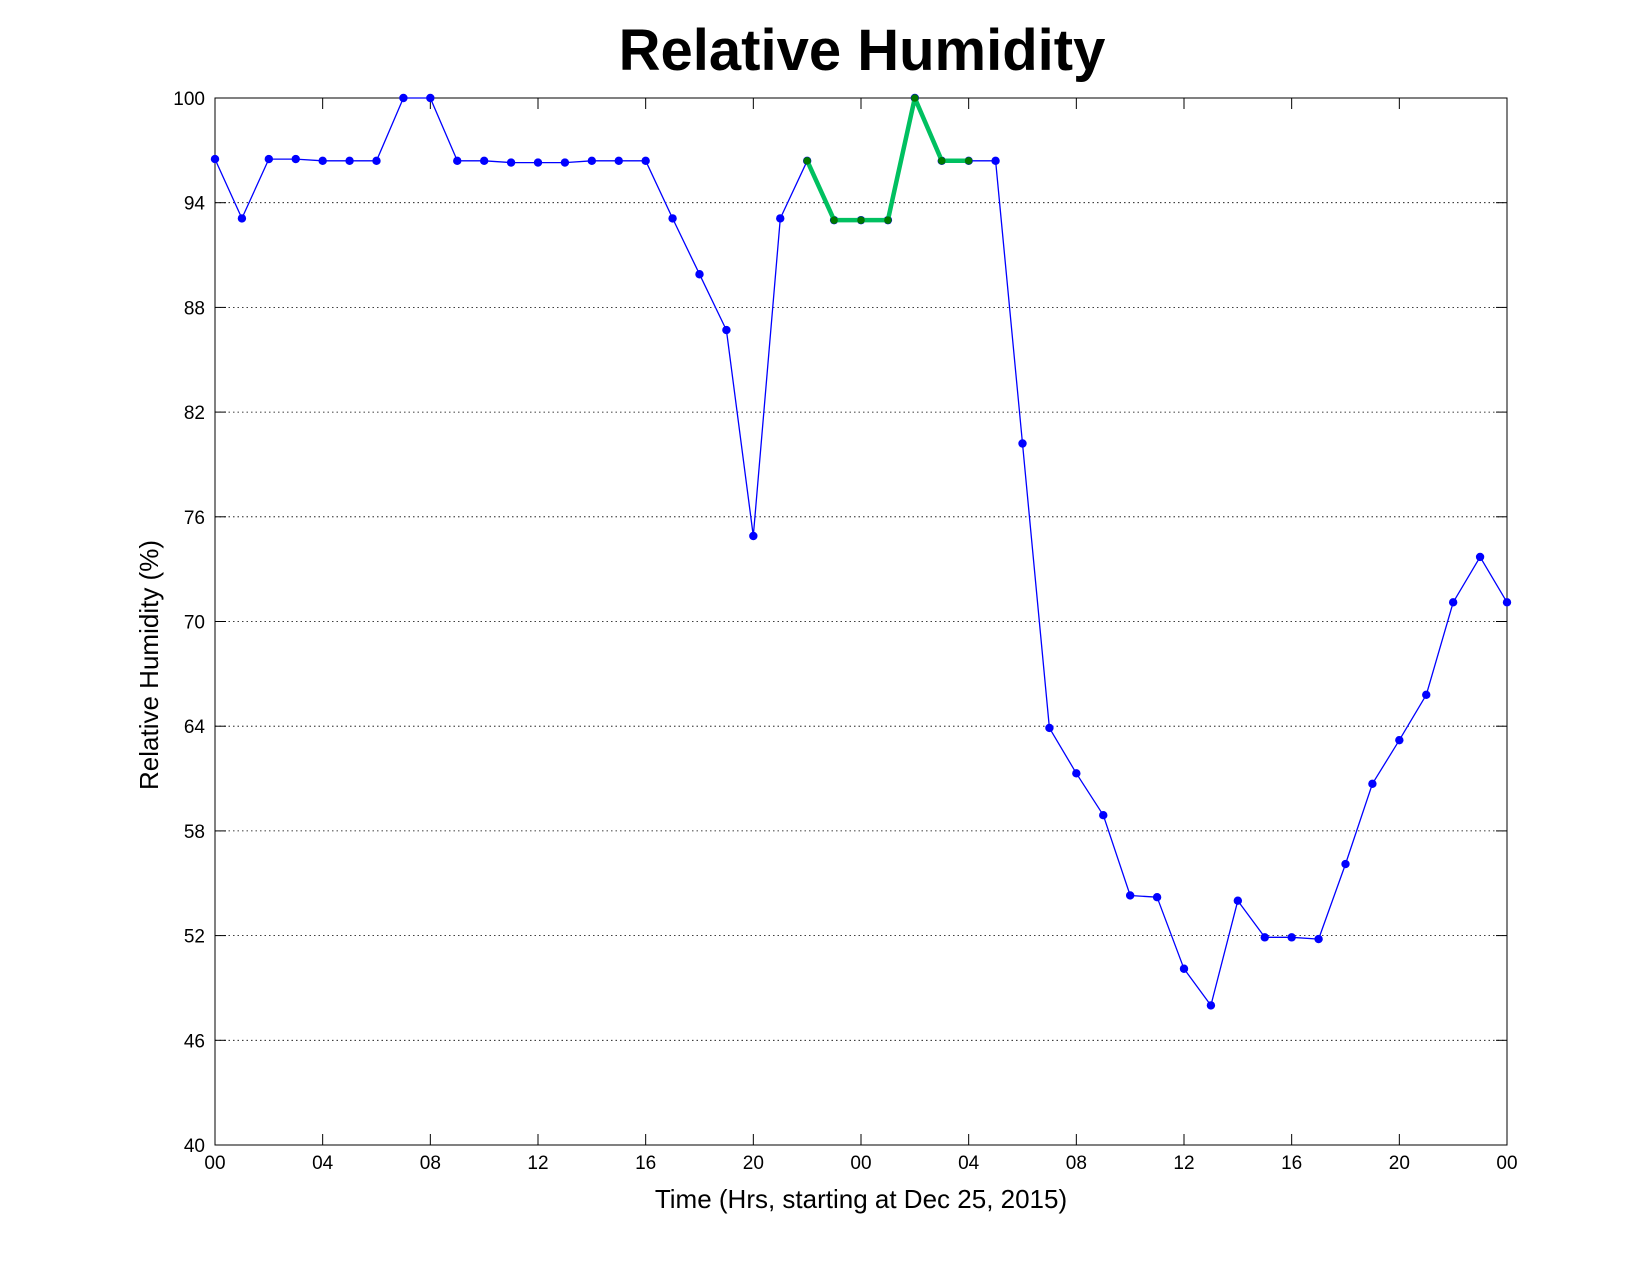 Image resolution: width=1650 pixels, height=1275 pixels. I want to click on y-axis-label: Relative Humidity (%), so click(149, 665).